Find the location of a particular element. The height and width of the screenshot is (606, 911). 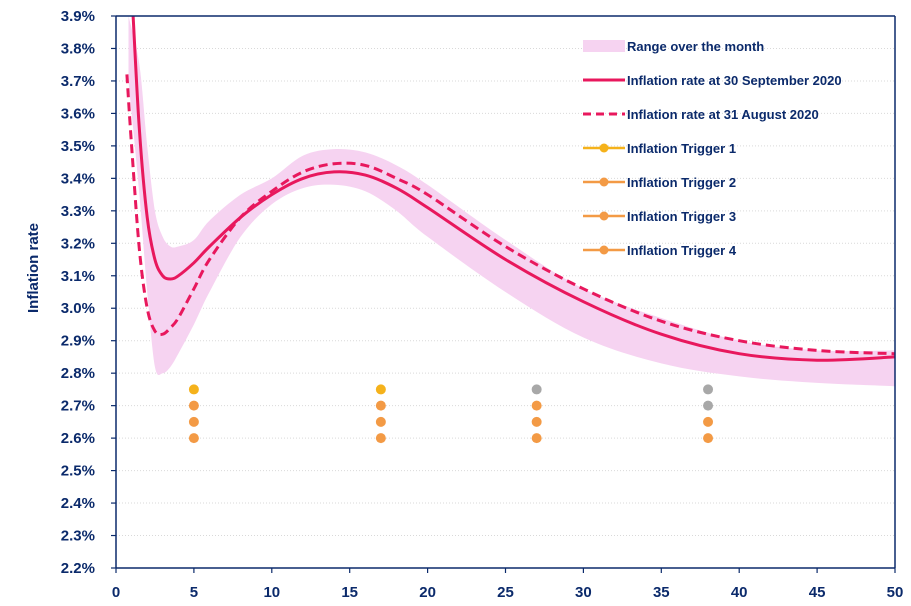

y-tick-label: 3.5% is located at coordinates (78, 146).